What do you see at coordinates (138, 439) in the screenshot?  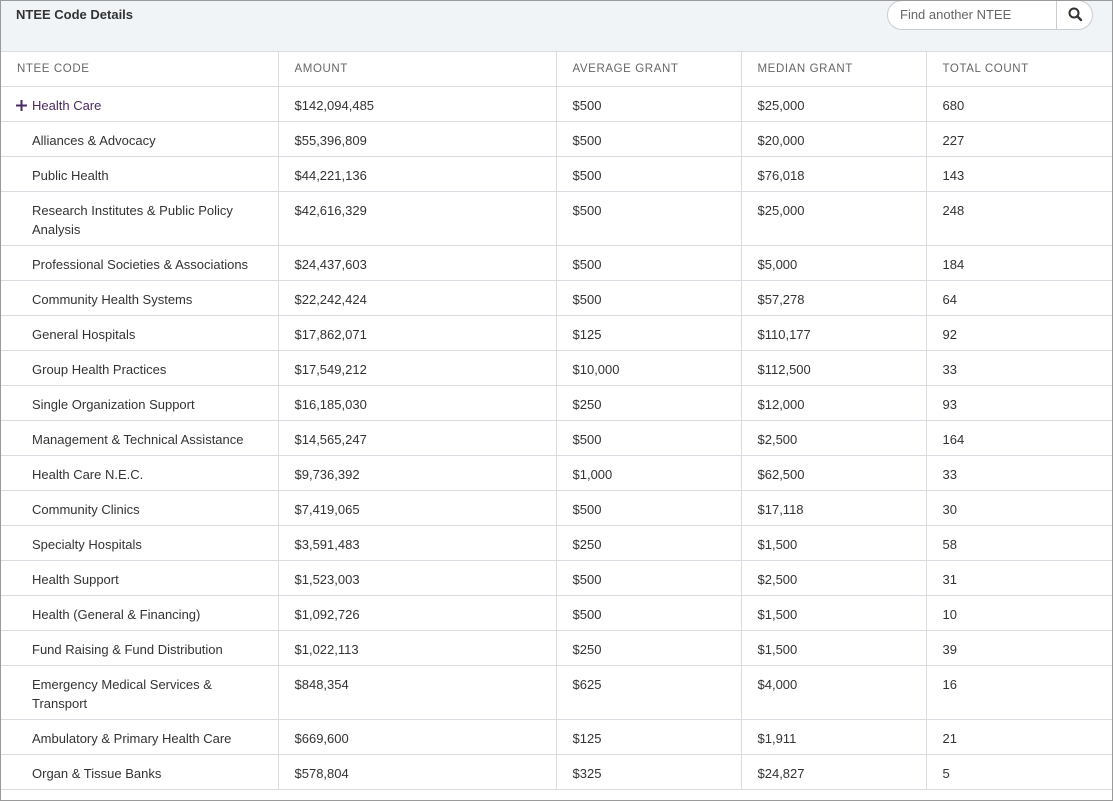 I see `ntee-name: Management & Technical Assistance` at bounding box center [138, 439].